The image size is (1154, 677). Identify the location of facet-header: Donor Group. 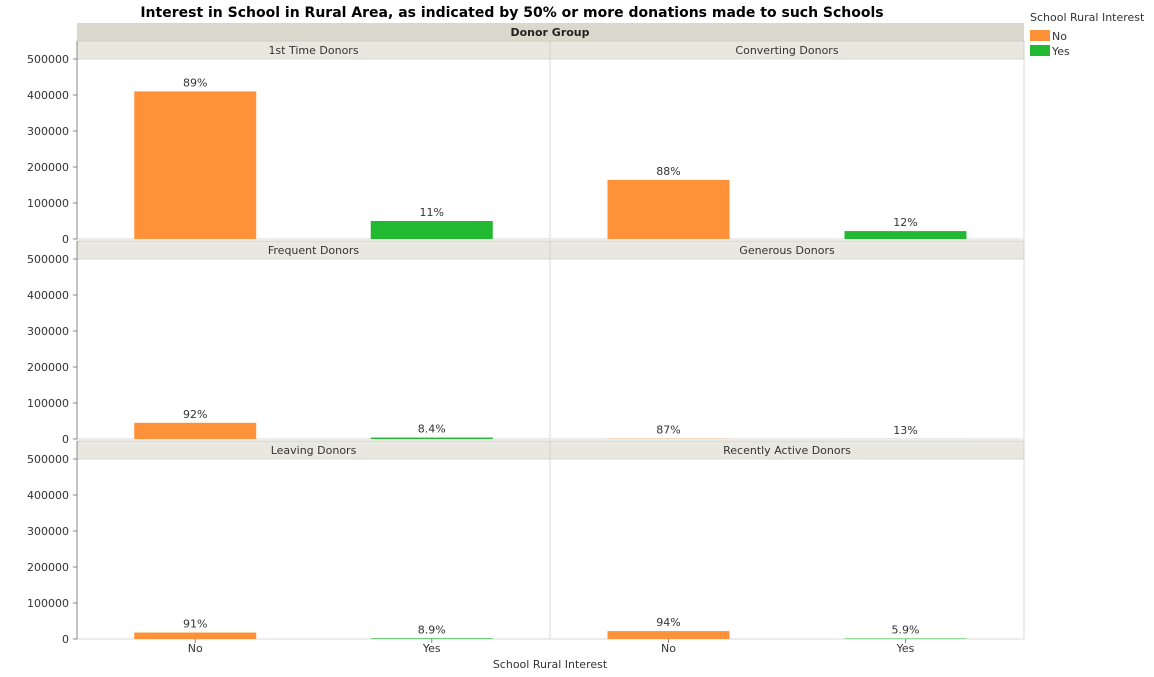
(549, 32).